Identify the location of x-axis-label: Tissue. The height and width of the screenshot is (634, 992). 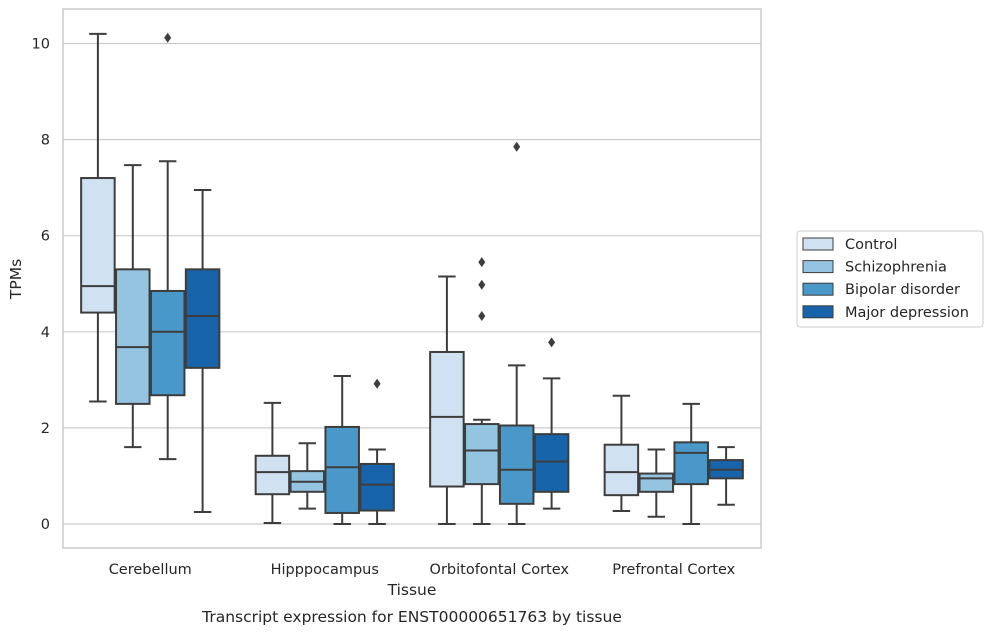
(412, 590).